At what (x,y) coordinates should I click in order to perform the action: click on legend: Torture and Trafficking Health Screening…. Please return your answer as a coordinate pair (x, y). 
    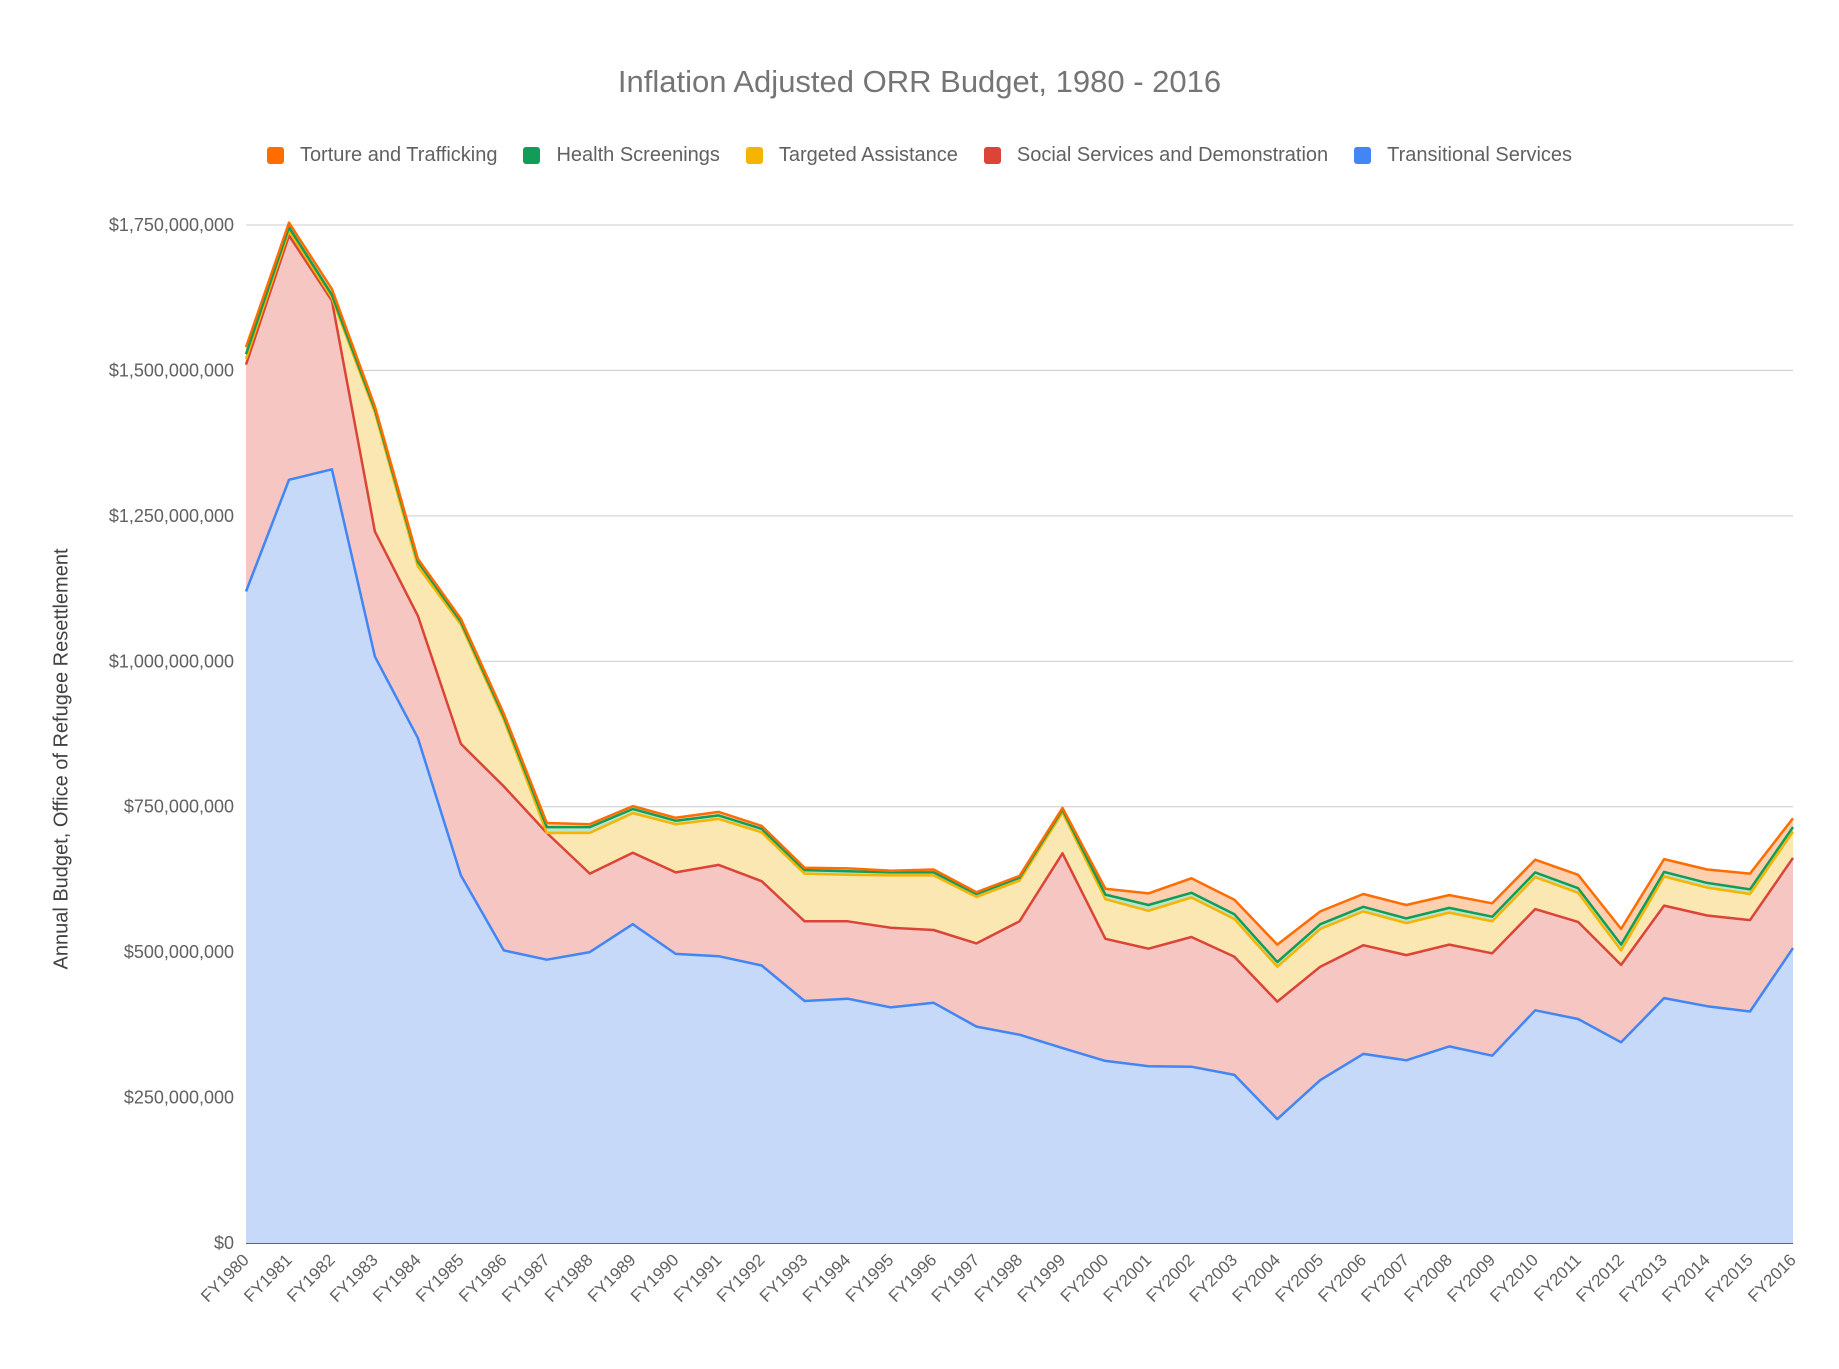
    Looking at the image, I should click on (919, 155).